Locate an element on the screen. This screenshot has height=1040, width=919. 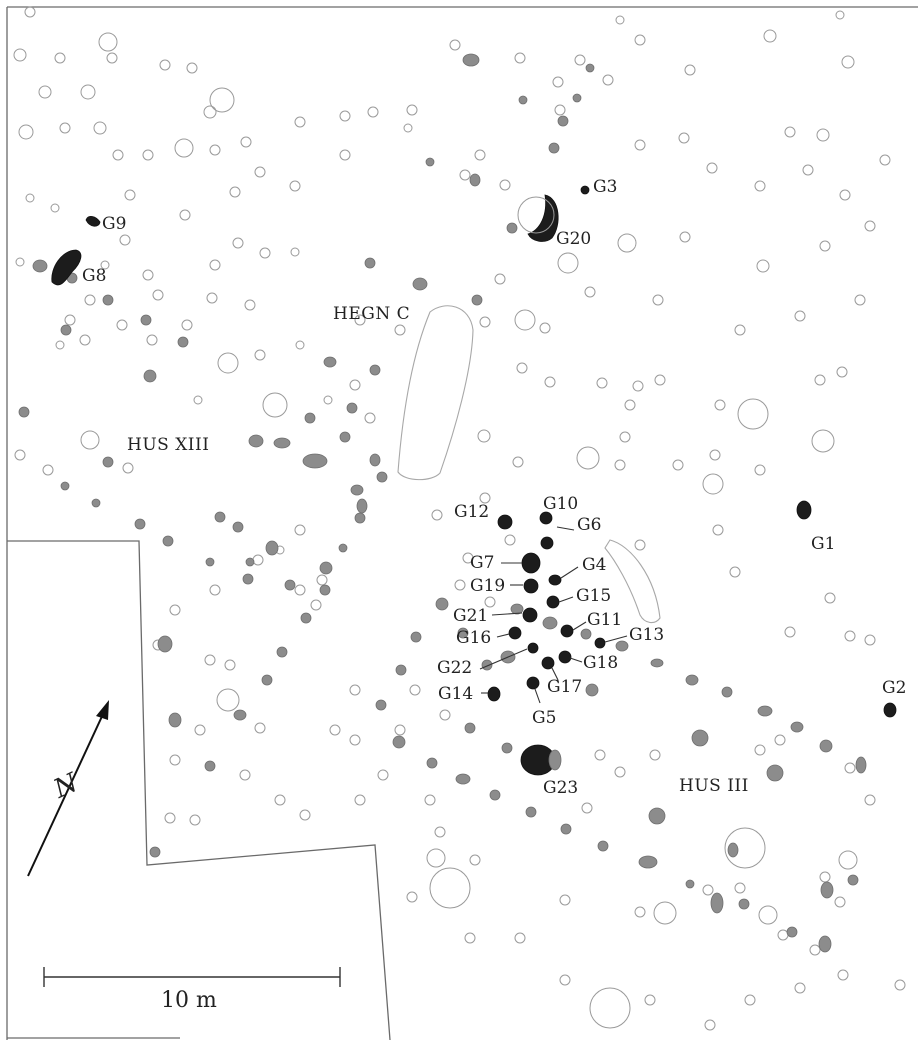
grave-g8 is located at coordinates (66, 267).